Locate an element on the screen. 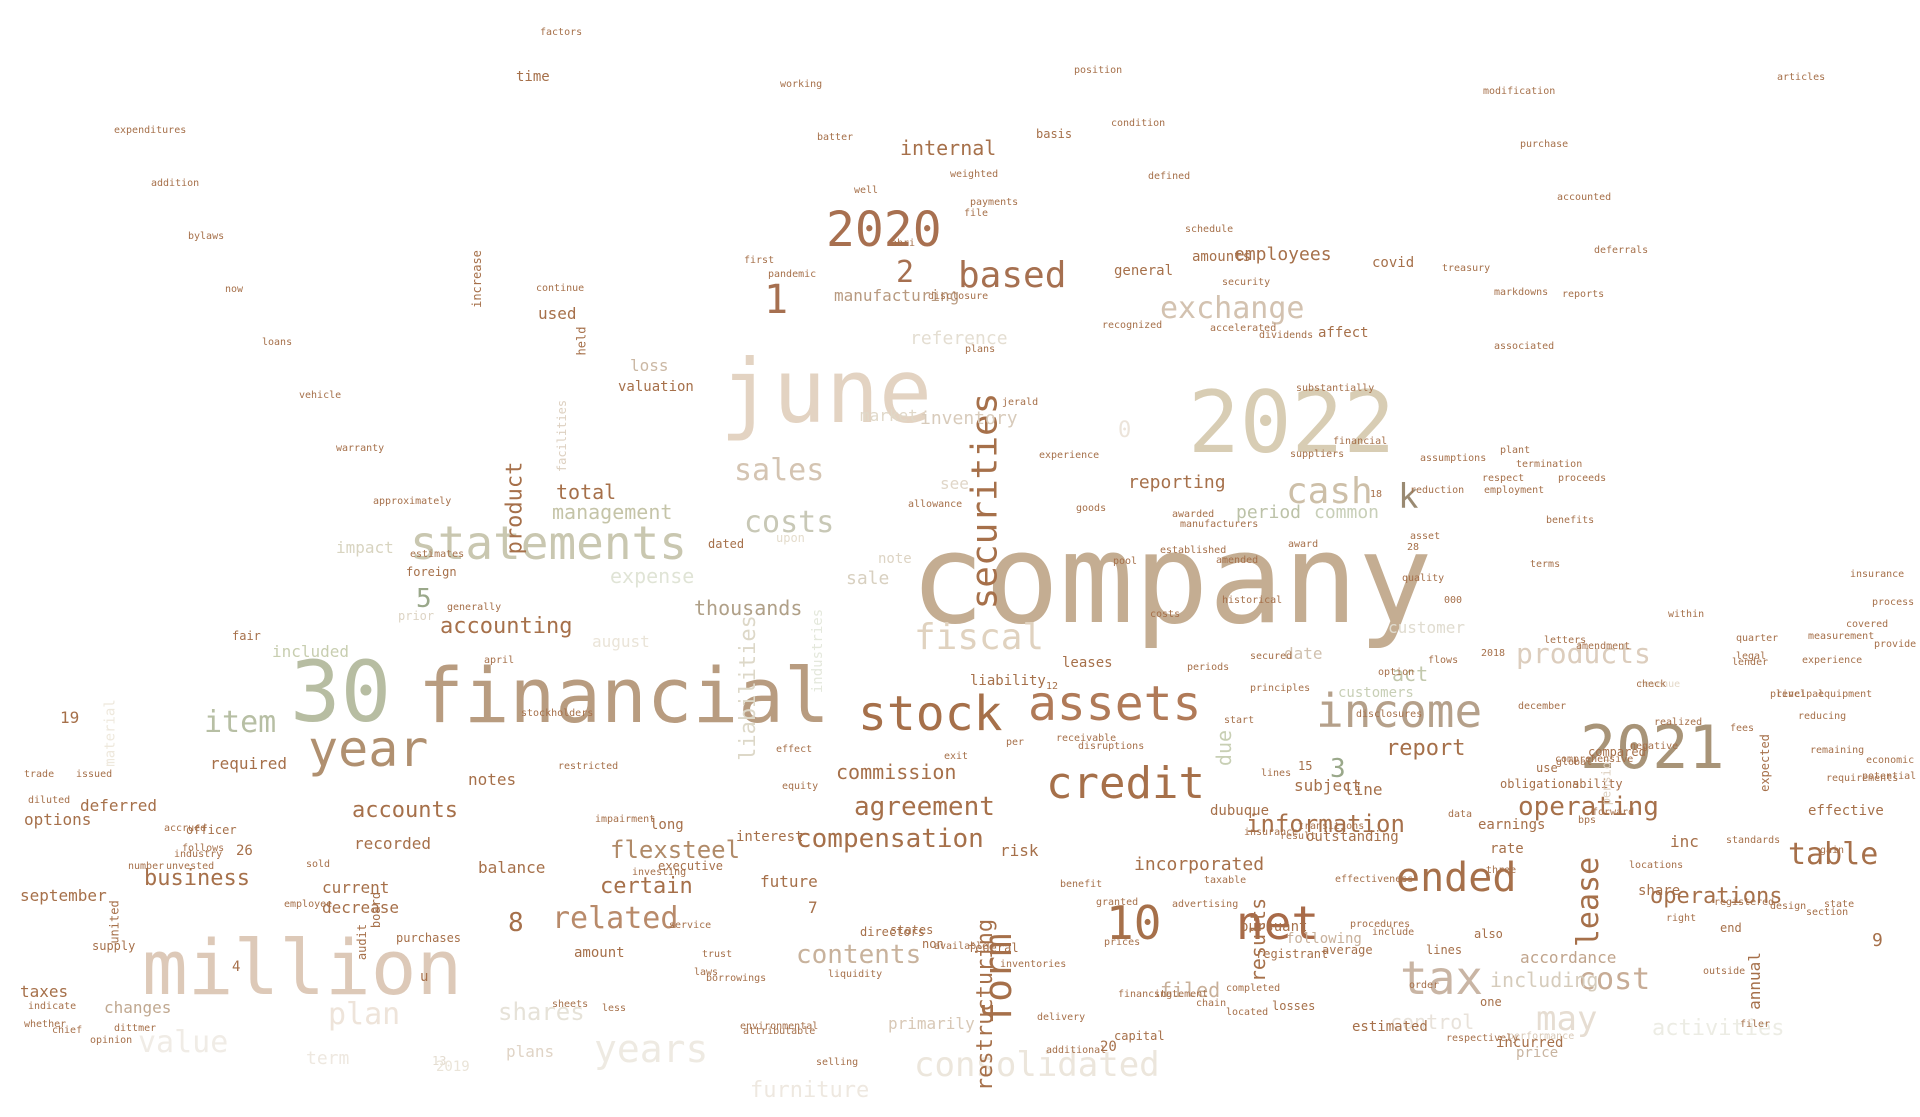  word-financial: financial is located at coordinates (624, 695).